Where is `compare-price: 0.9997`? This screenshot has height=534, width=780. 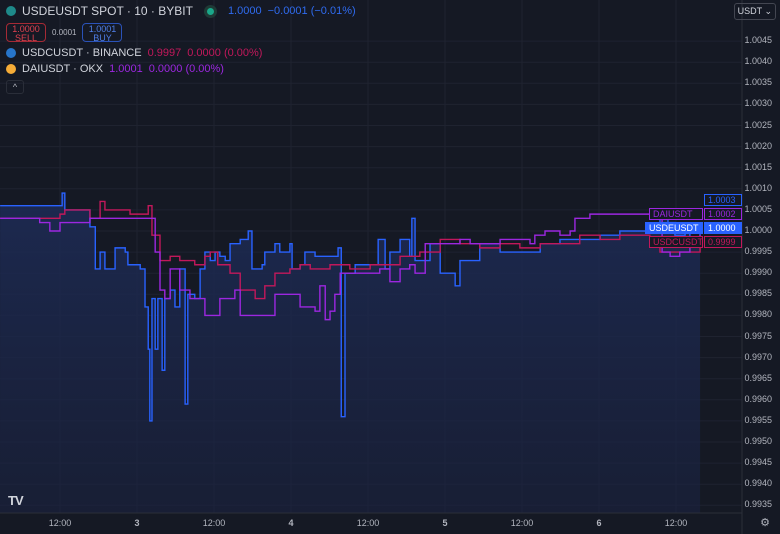
compare-price: 0.9997 is located at coordinates (164, 53).